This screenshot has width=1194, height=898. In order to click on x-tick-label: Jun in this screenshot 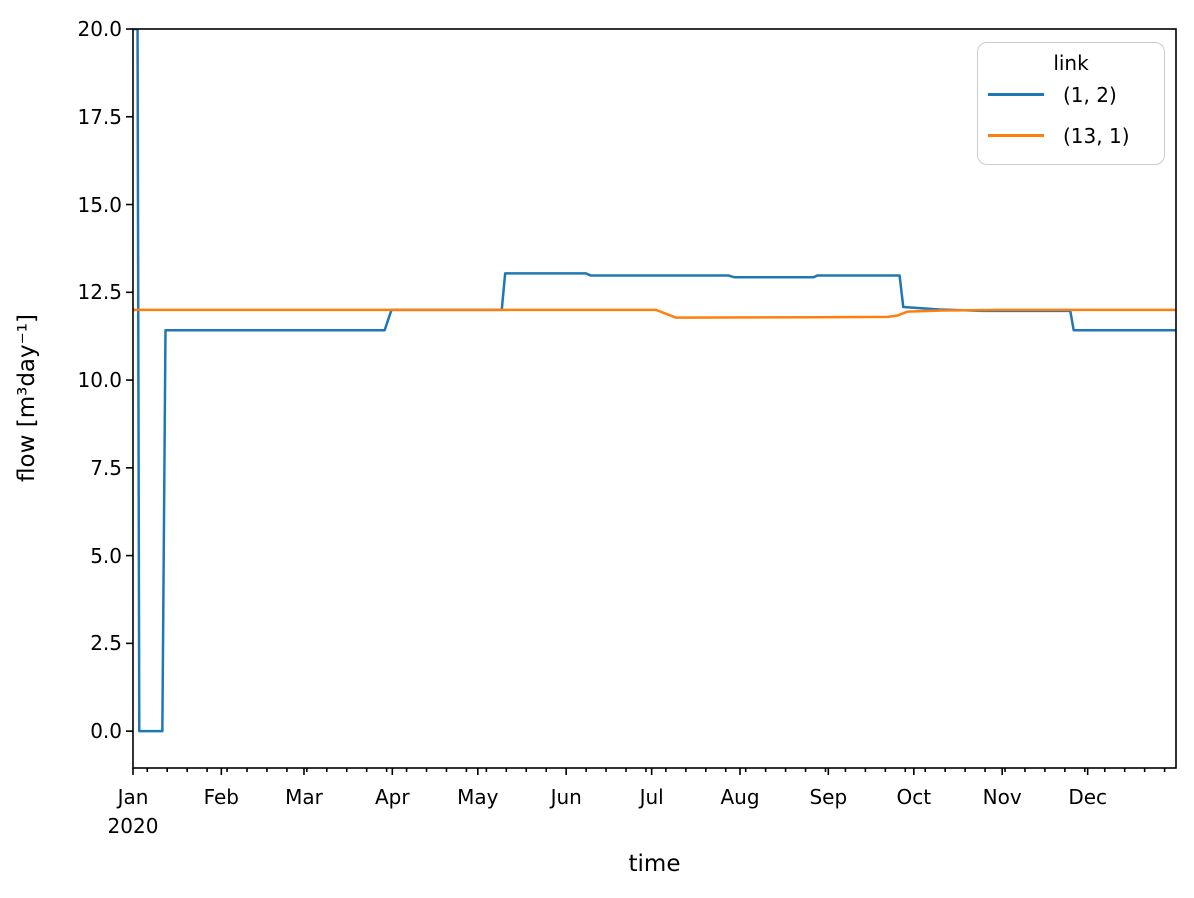, I will do `click(566, 797)`.